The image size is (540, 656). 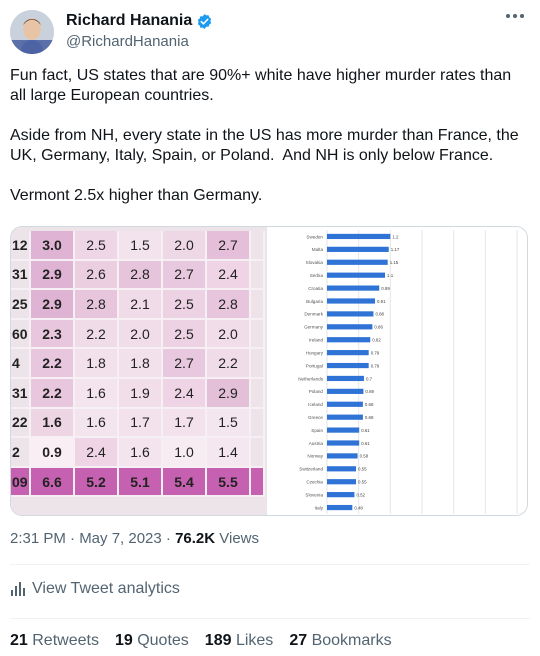 What do you see at coordinates (351, 640) in the screenshot?
I see `bookmarks-label: Bookmarks` at bounding box center [351, 640].